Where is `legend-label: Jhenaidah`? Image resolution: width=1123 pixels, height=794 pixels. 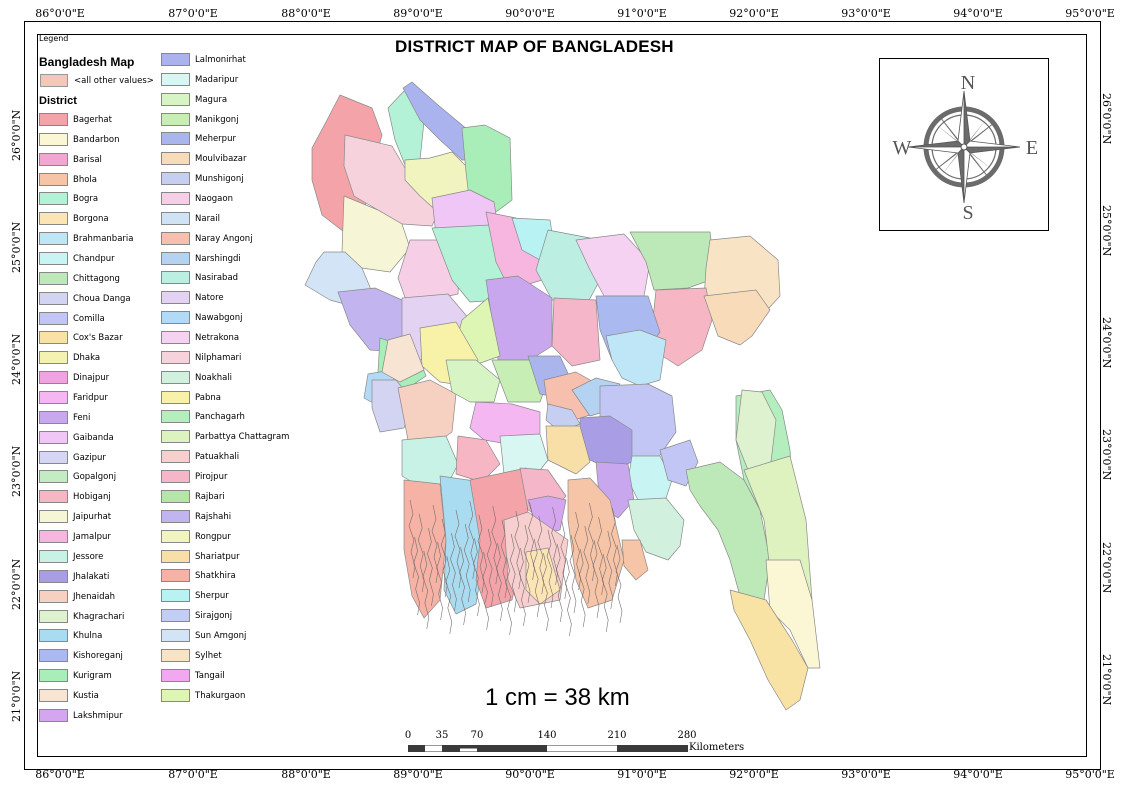
legend-label: Jhenaidah is located at coordinates (94, 596).